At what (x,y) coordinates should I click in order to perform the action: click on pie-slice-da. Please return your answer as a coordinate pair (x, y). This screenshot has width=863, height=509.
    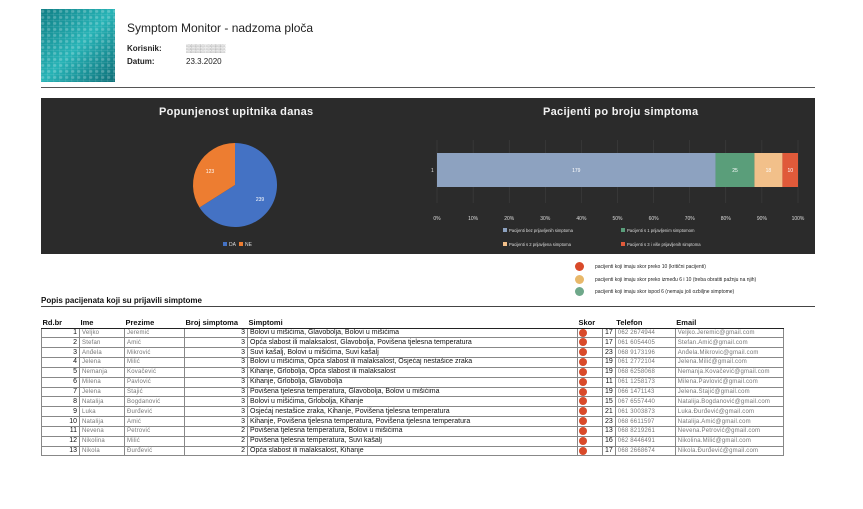
    Looking at the image, I should click on (238, 185).